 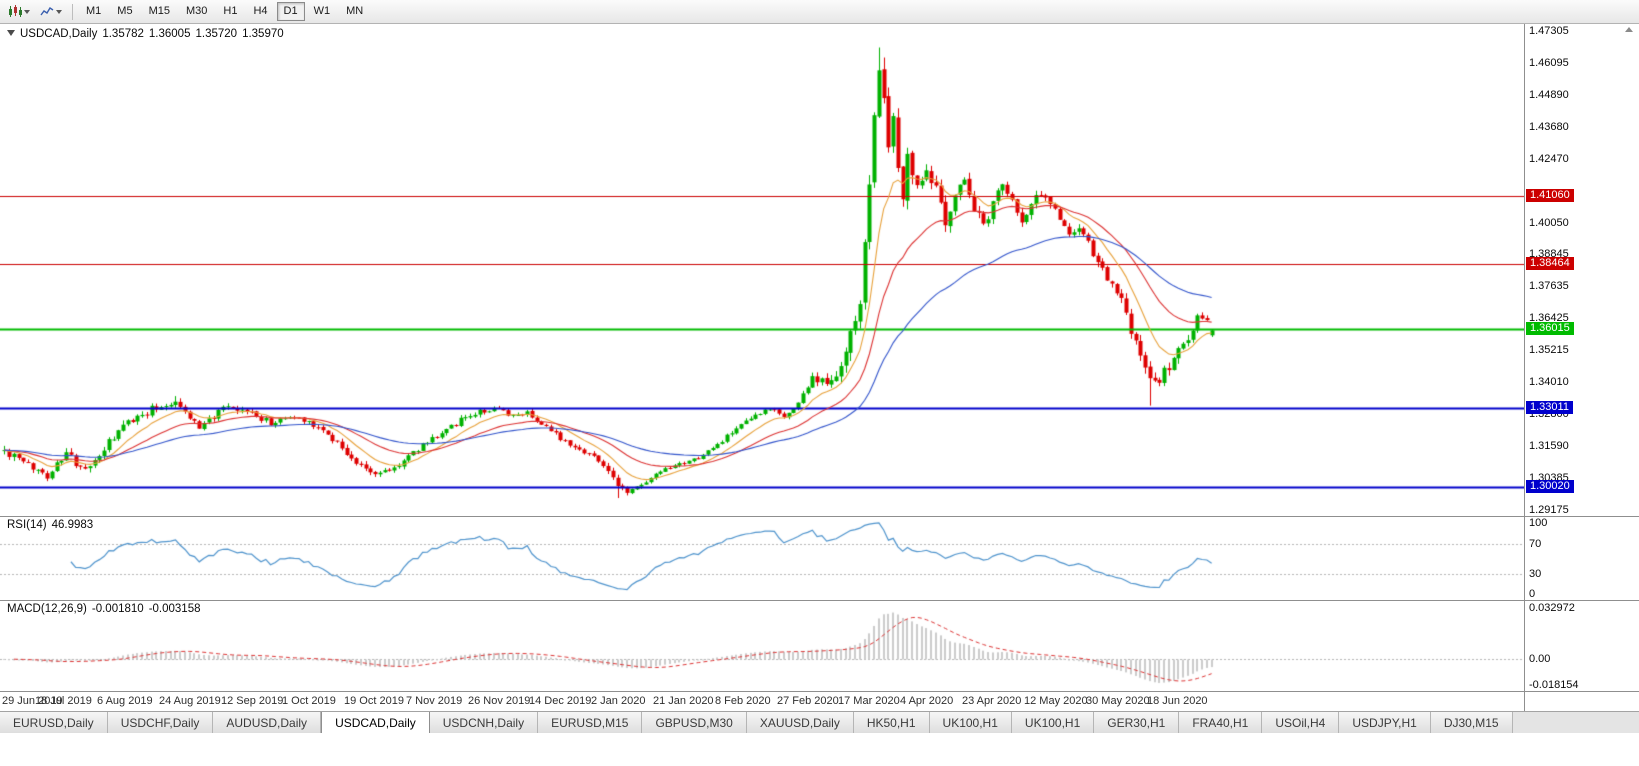 I want to click on tab-eurusd-m15: EURUSD,M15, so click(x=590, y=722).